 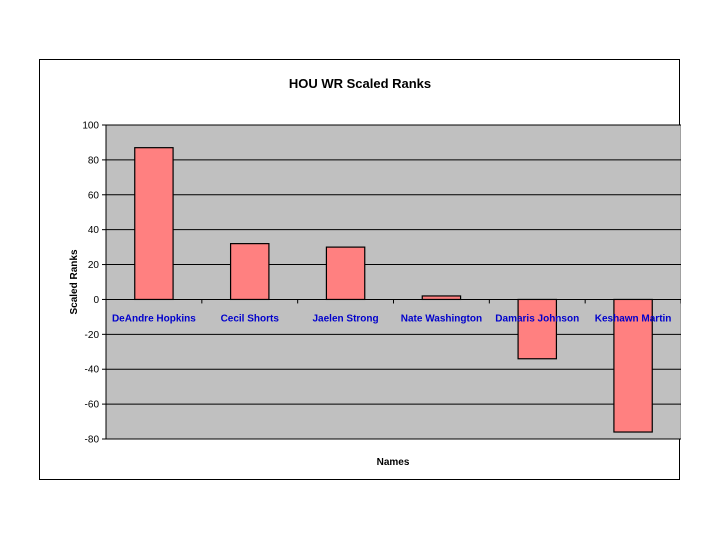 What do you see at coordinates (96, 300) in the screenshot?
I see `y-tick-label: 0` at bounding box center [96, 300].